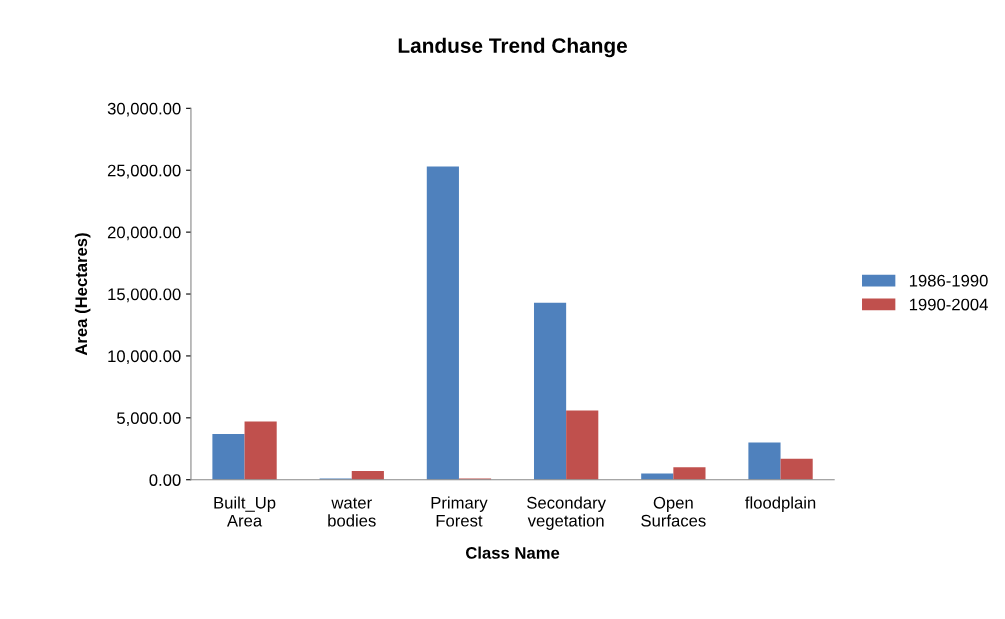 The height and width of the screenshot is (619, 1005). What do you see at coordinates (82, 294) in the screenshot?
I see `y-axis-title: Area (Hectares)` at bounding box center [82, 294].